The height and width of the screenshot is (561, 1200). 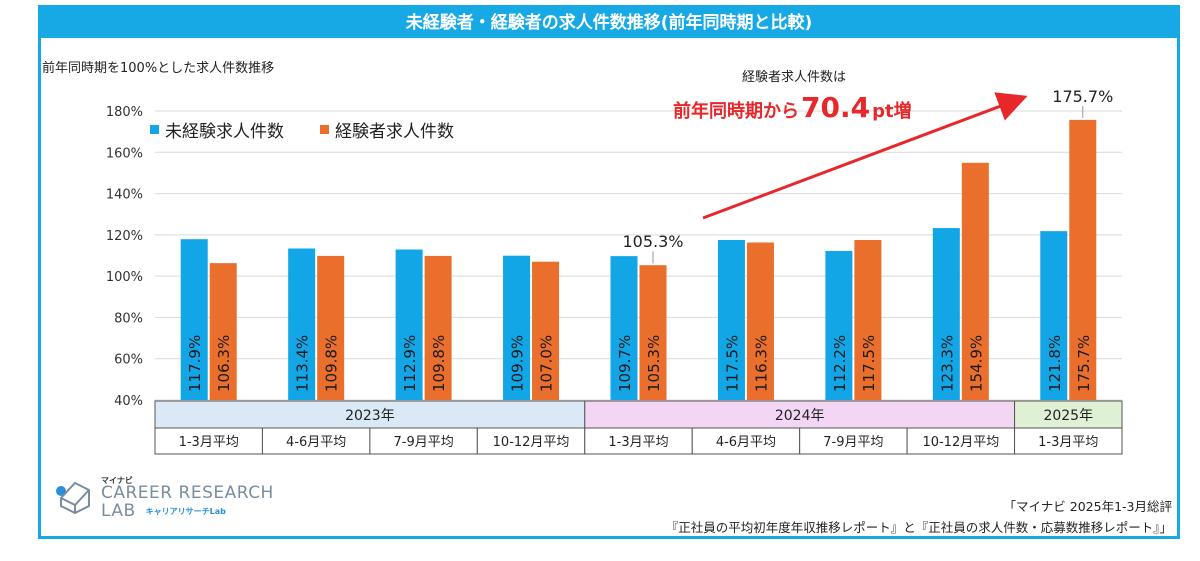 What do you see at coordinates (124, 195) in the screenshot?
I see `y-tick-label: 140%` at bounding box center [124, 195].